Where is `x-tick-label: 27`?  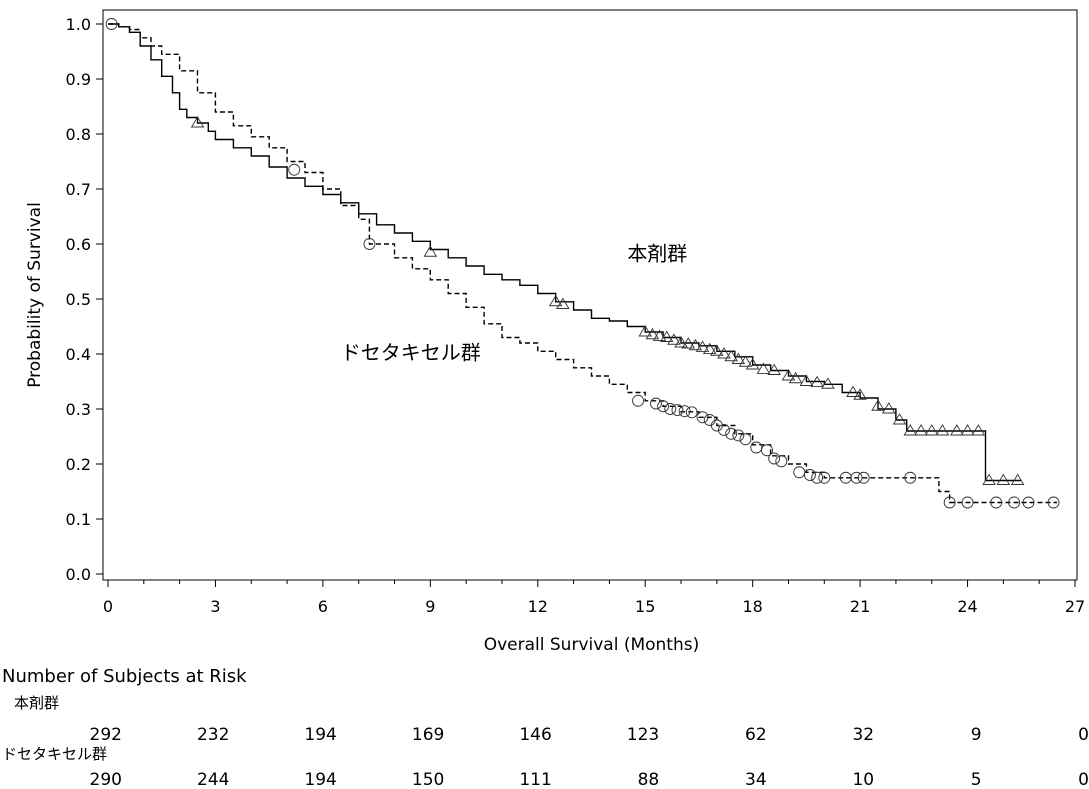 x-tick-label: 27 is located at coordinates (1075, 606).